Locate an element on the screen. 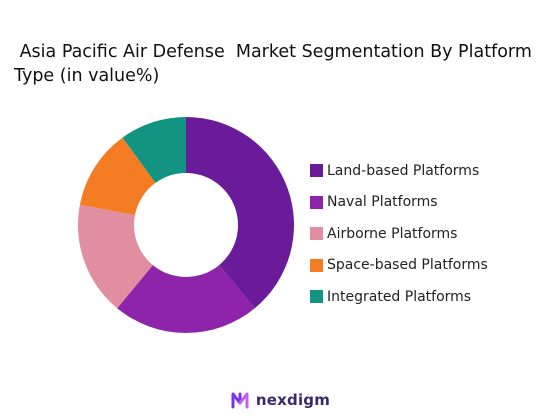 The width and height of the screenshot is (560, 415). legend-item-airborne: Airborne Platforms is located at coordinates (399, 234).